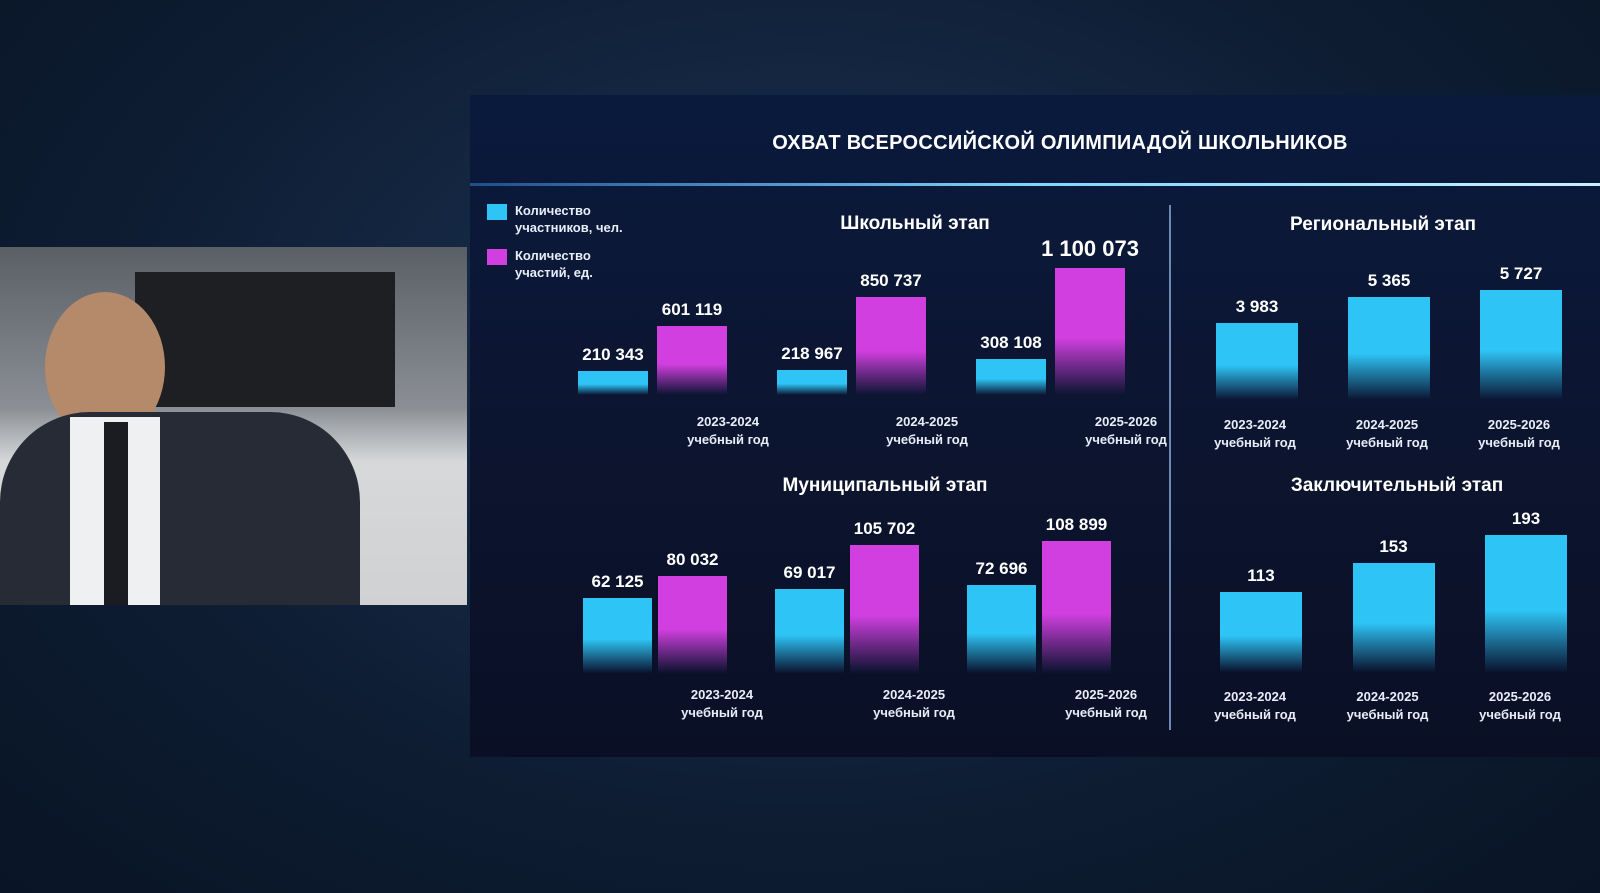  What do you see at coordinates (1257, 307) in the screenshot?
I see `value-label: 3 983` at bounding box center [1257, 307].